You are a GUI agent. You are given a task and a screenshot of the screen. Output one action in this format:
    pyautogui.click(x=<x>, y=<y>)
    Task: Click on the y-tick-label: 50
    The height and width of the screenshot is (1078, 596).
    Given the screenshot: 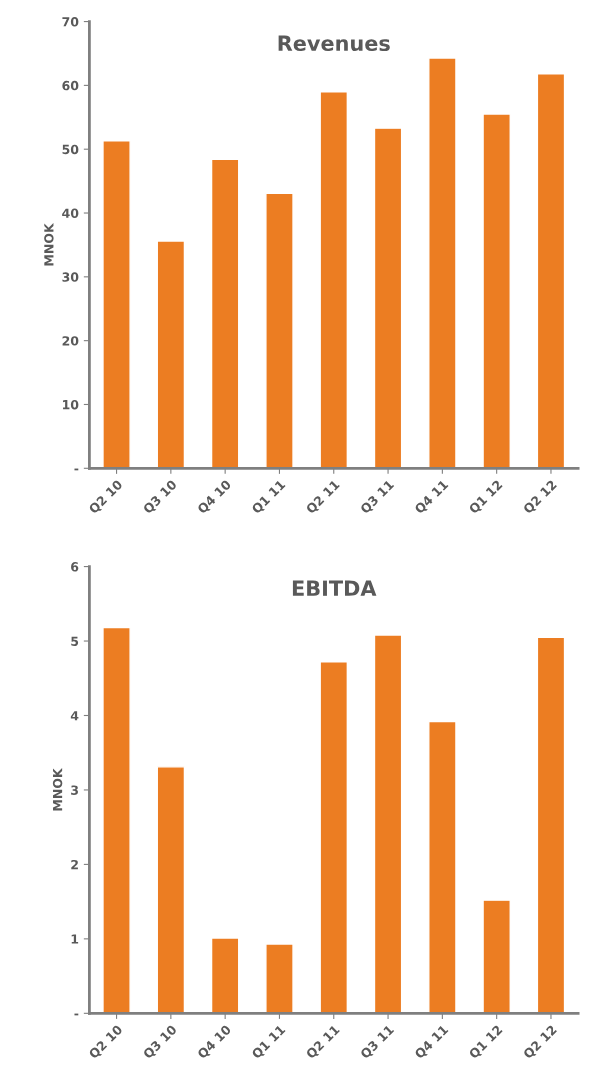 What is the action you would take?
    pyautogui.click(x=70, y=149)
    